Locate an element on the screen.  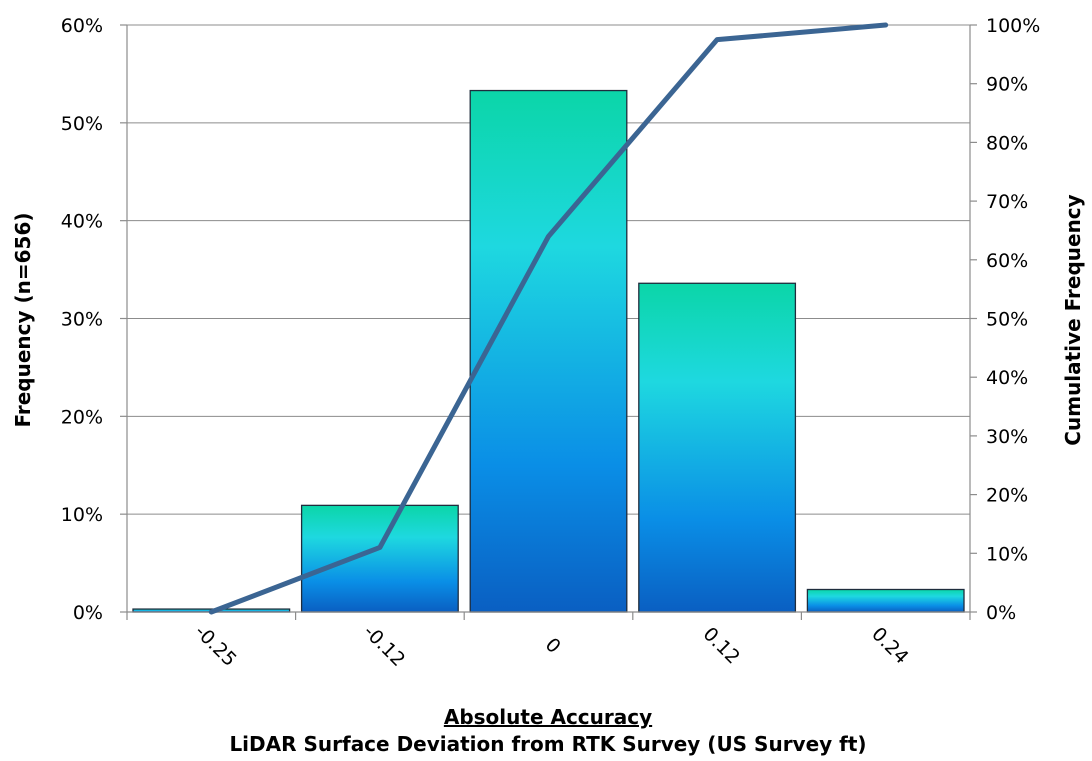
y-left-tick-label-1: 10% is located at coordinates (82, 515).